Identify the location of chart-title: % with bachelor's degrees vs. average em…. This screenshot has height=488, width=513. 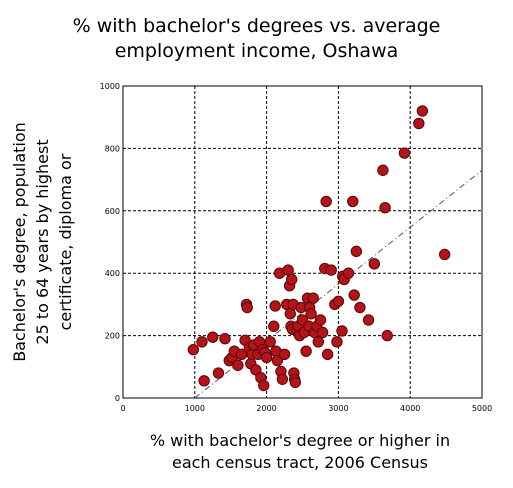
(256, 39).